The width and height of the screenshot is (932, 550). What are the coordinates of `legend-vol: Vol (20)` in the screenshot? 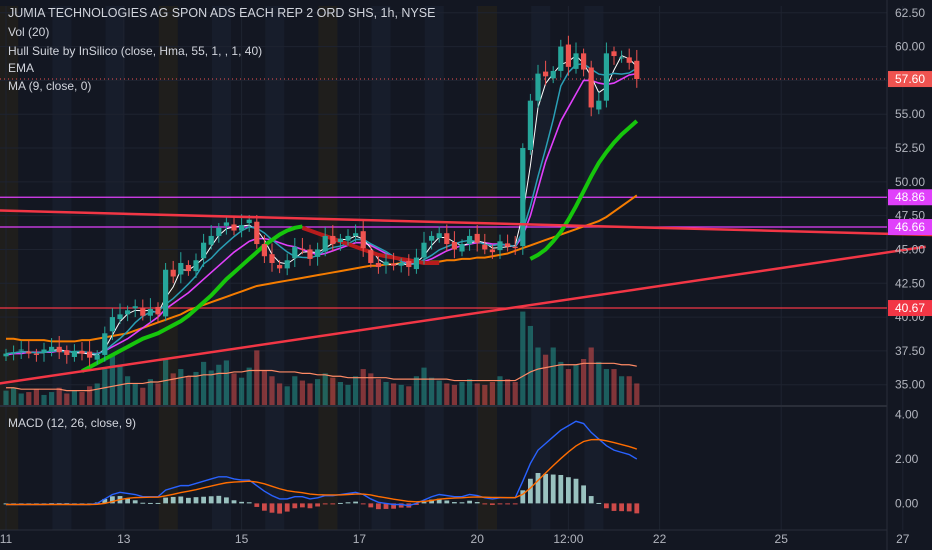 It's located at (29, 32).